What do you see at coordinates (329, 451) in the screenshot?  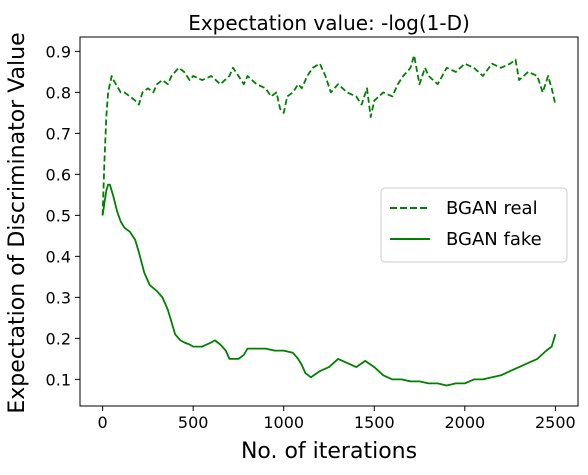 I see `x-axis-title: No. of iterations` at bounding box center [329, 451].